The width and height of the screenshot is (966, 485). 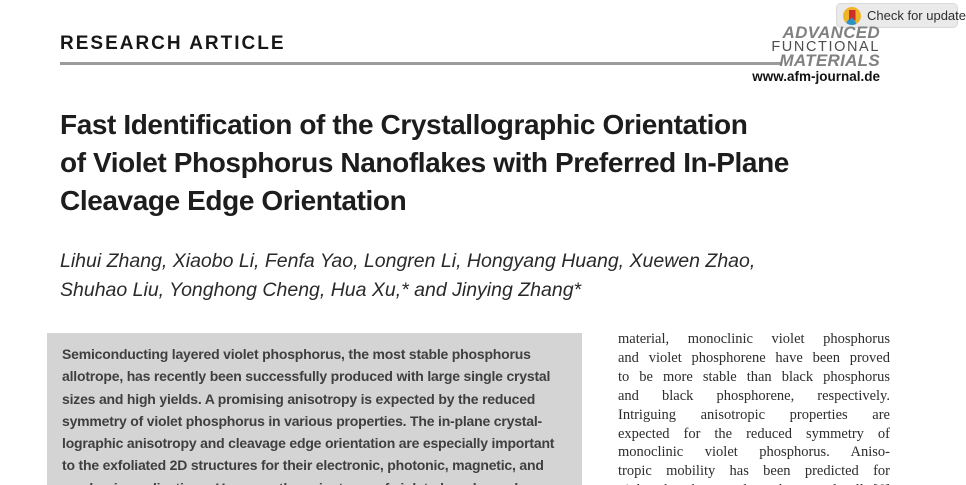 I want to click on body-text-line: and violet phosphorene have been proved, so click(x=754, y=357).